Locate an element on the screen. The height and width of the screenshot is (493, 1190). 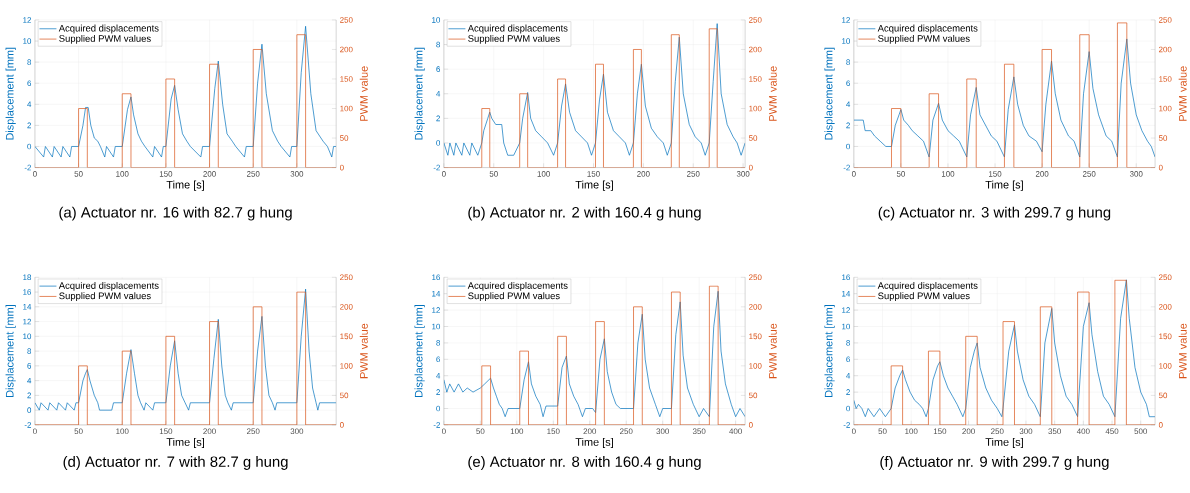
text: (d) Actuator nr. 7 with 82.7 g hung is located at coordinates (175, 463).